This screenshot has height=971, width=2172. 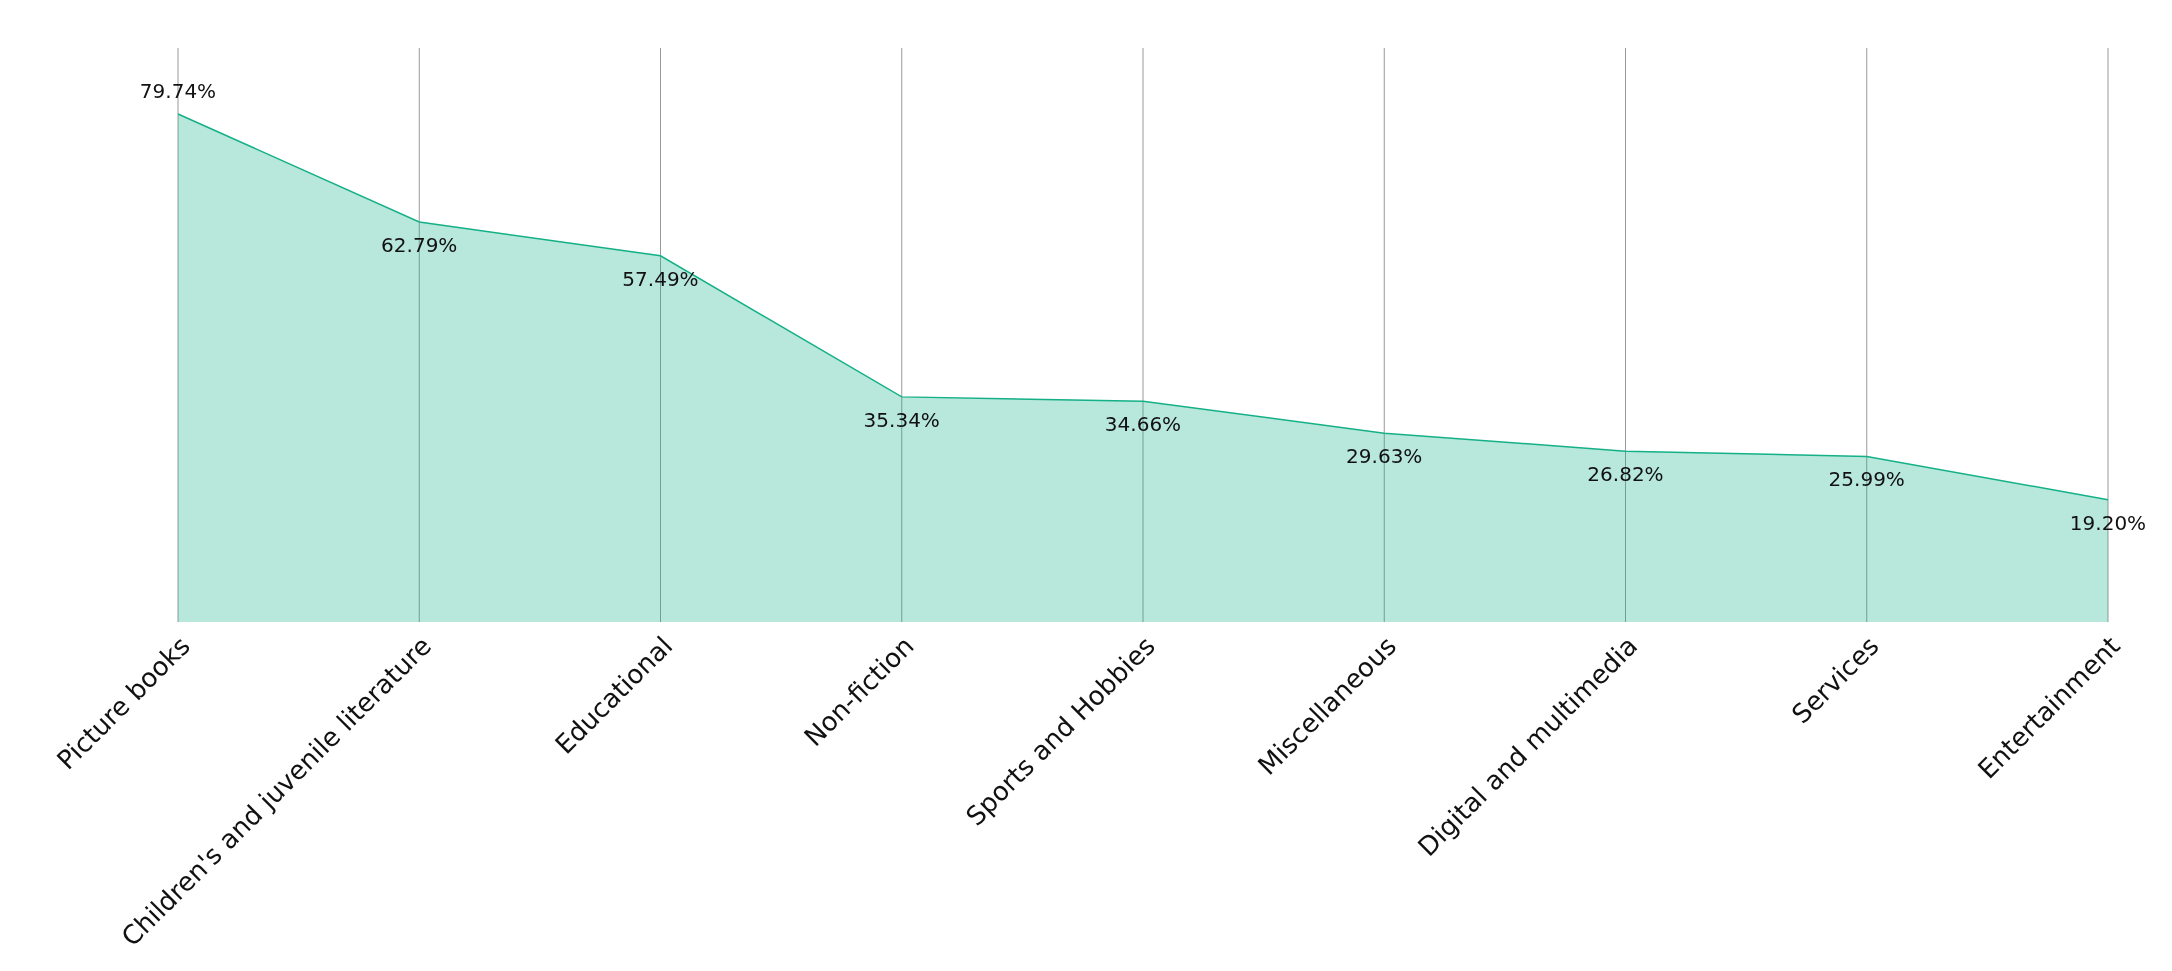 What do you see at coordinates (1384, 456) in the screenshot?
I see `data-label: 29.63%` at bounding box center [1384, 456].